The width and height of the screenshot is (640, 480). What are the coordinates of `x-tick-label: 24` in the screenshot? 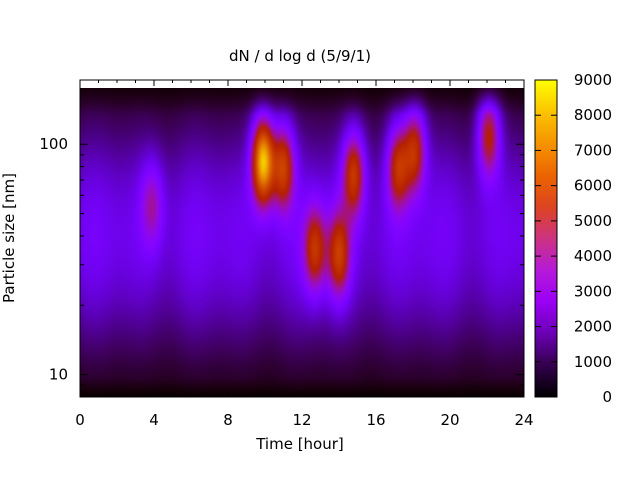 It's located at (523, 420).